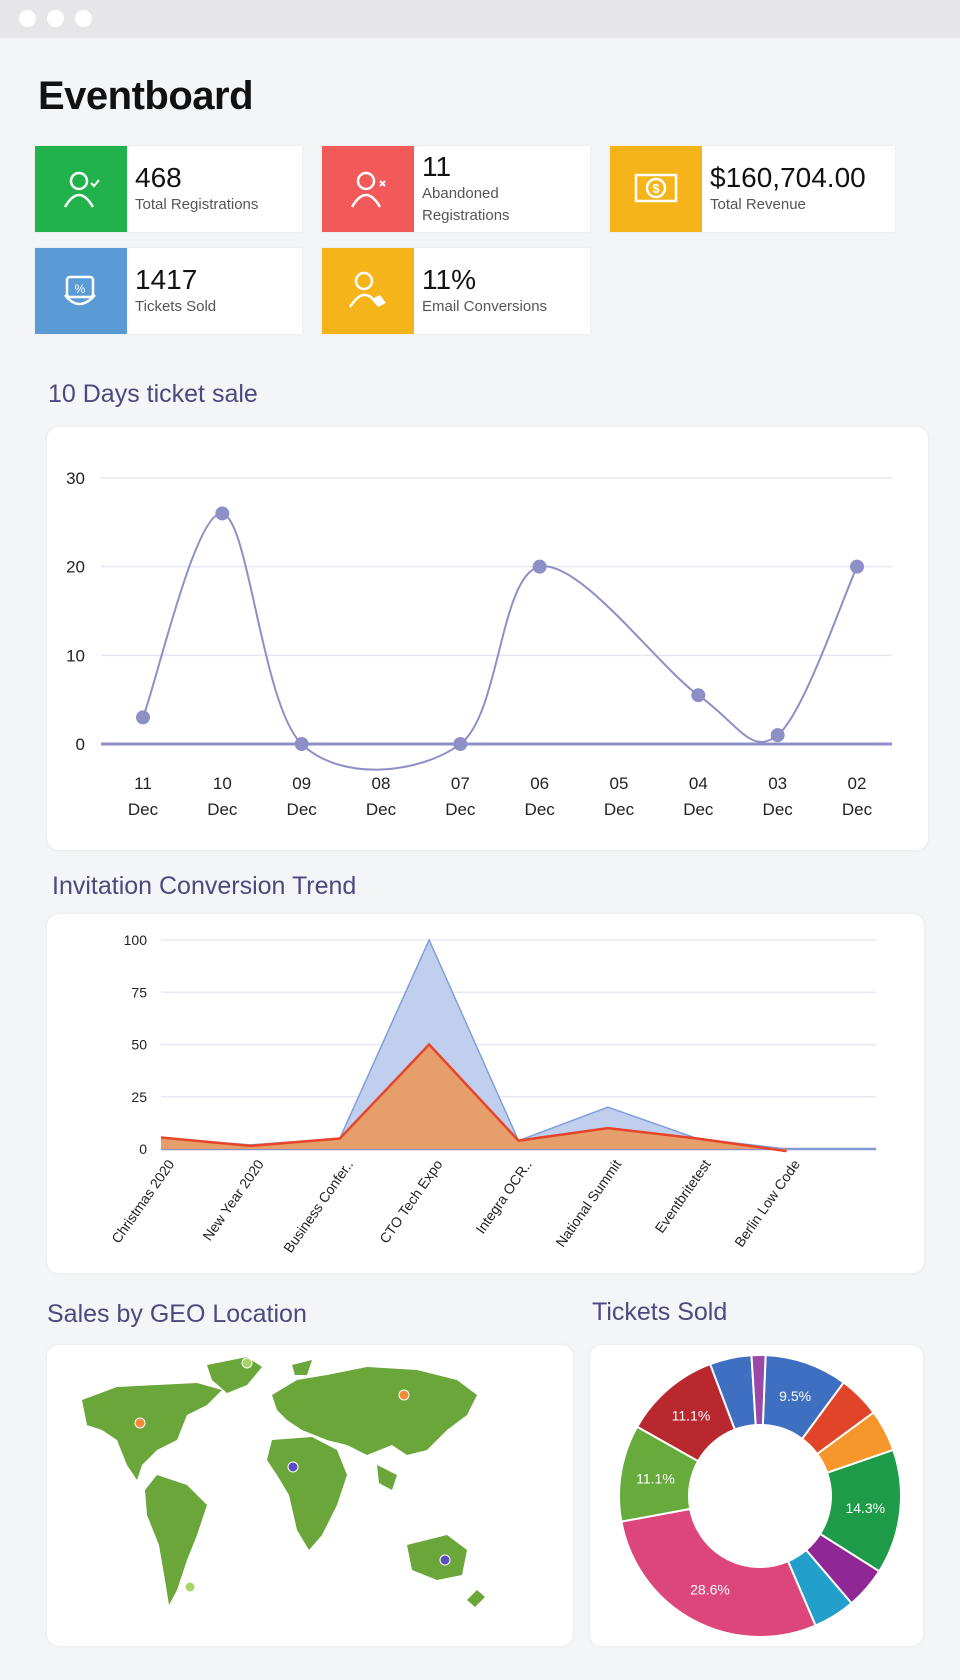 This screenshot has width=960, height=1680. What do you see at coordinates (485, 306) in the screenshot?
I see `stat-label: Email Conversions` at bounding box center [485, 306].